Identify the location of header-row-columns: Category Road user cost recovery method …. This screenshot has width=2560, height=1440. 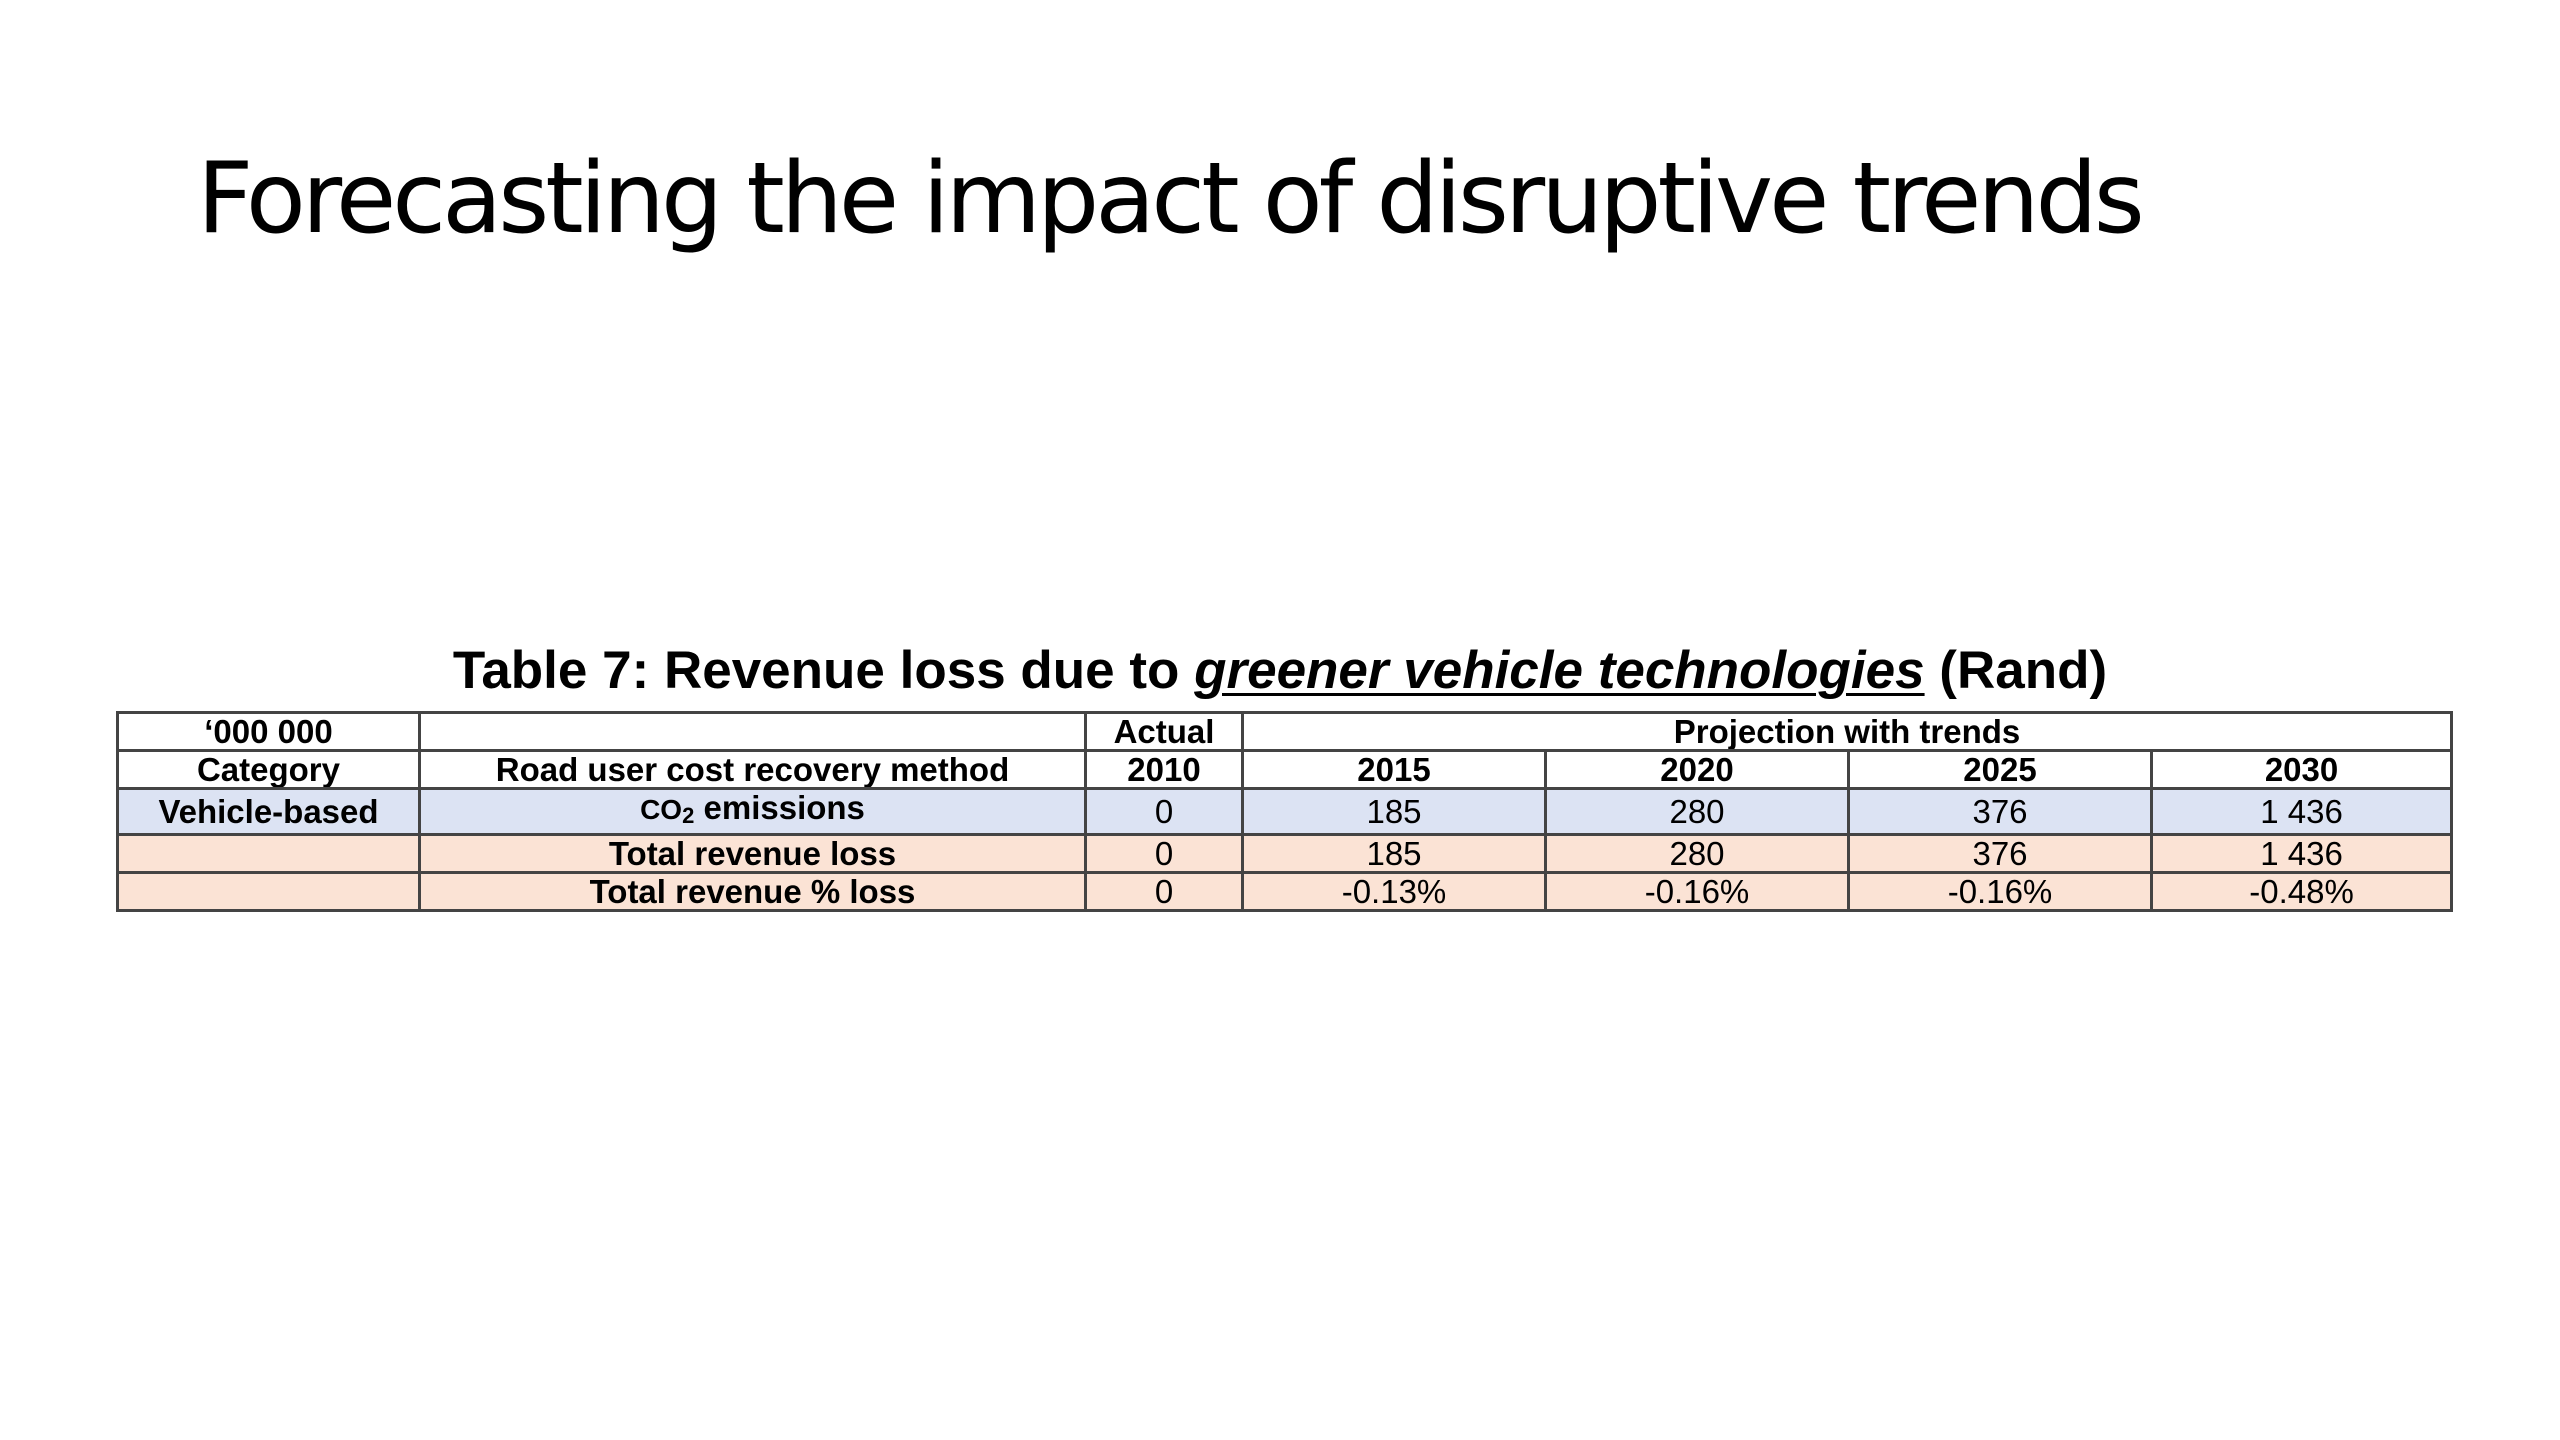
(1285, 769).